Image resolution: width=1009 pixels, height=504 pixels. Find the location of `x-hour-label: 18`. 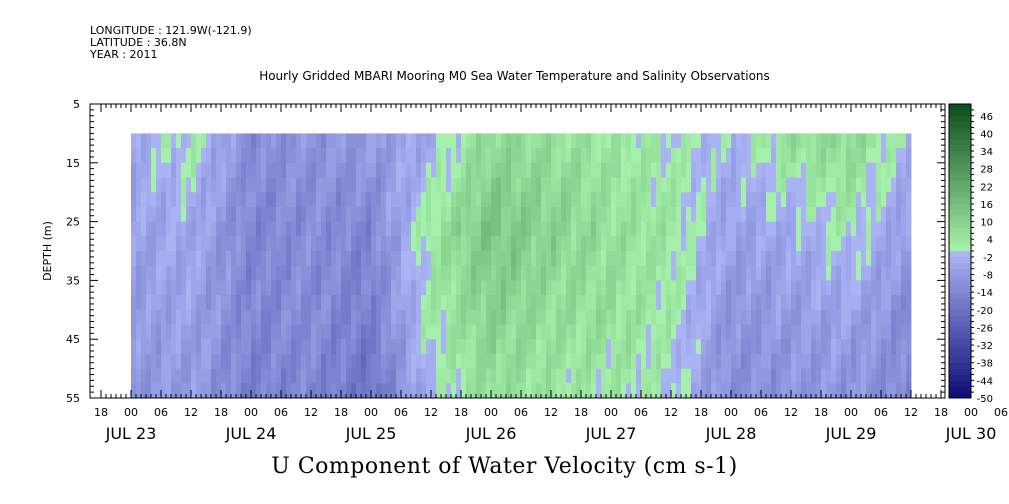

x-hour-label: 18 is located at coordinates (941, 412).